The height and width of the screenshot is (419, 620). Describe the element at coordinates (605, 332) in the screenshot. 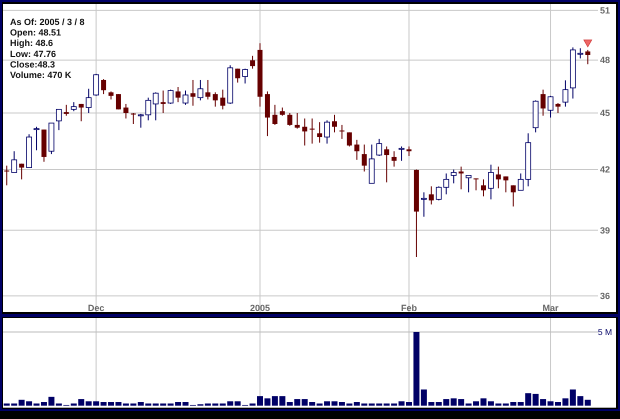

I see `ref-line-label: 5 M` at that location.